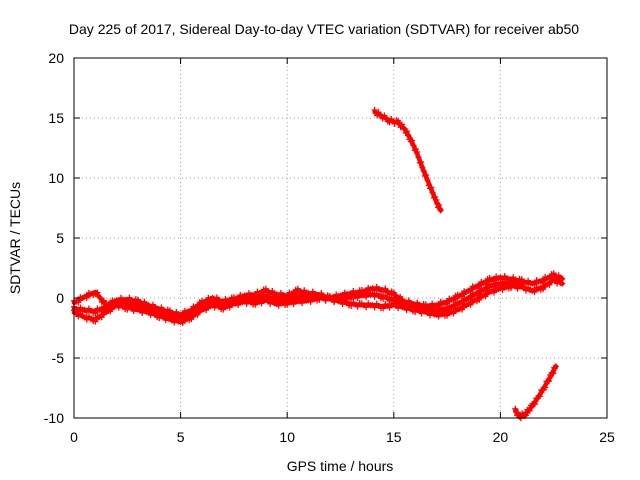 This screenshot has height=480, width=640. Describe the element at coordinates (56, 118) in the screenshot. I see `y-tick-label: 15` at that location.